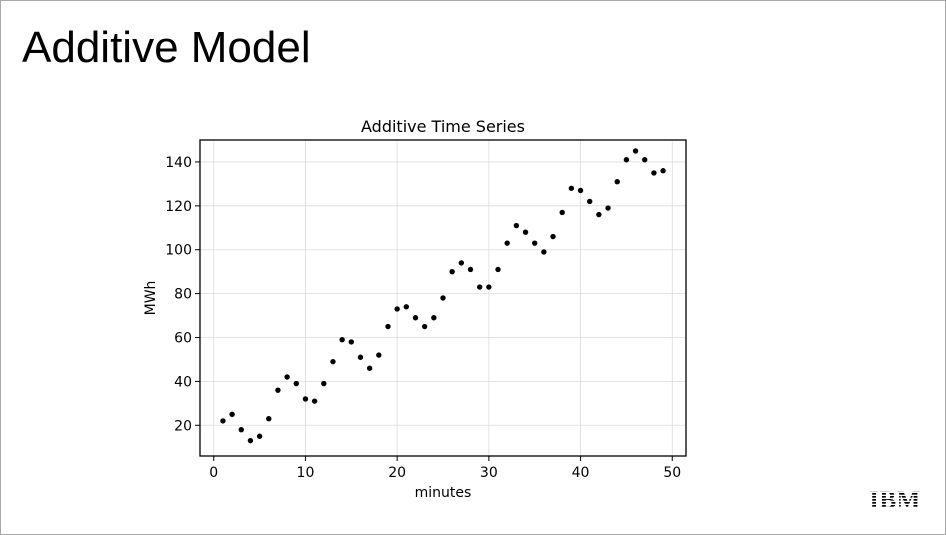  Describe the element at coordinates (397, 473) in the screenshot. I see `x-tick-label: 20` at that location.